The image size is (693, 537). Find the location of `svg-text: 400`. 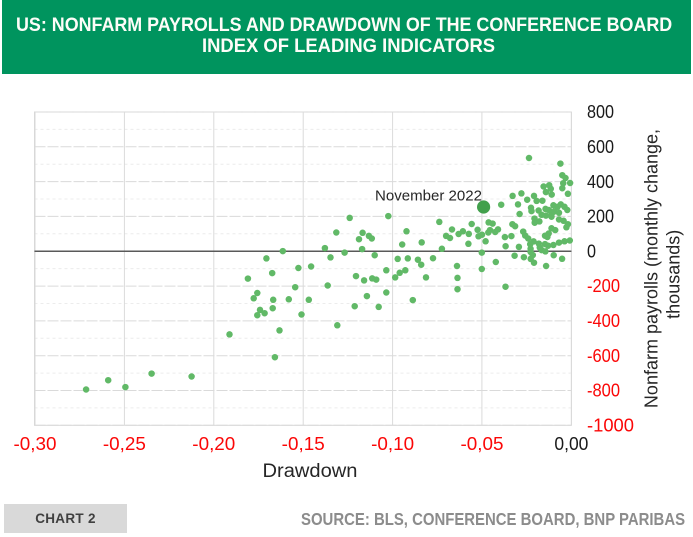

svg-text: 400 is located at coordinates (600, 182).